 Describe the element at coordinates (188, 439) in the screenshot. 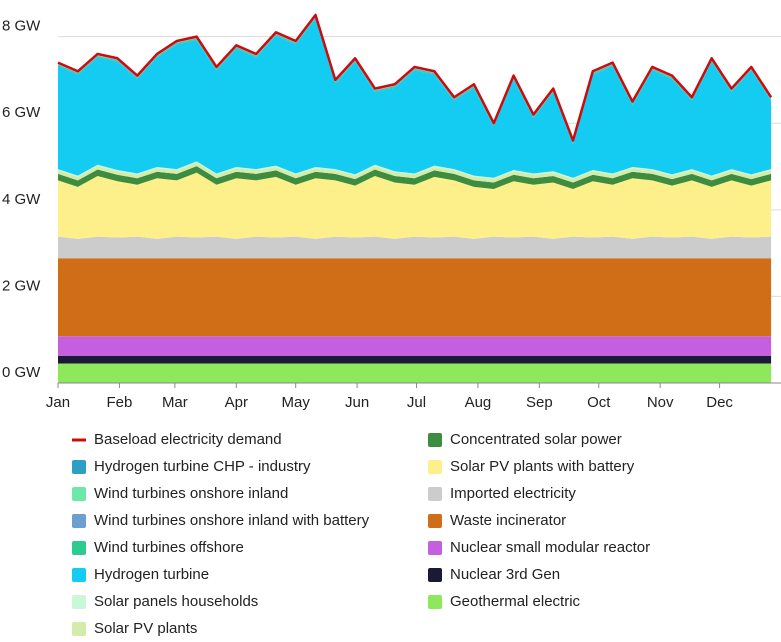

I see `legend-label: Baseload electricity demand` at that location.